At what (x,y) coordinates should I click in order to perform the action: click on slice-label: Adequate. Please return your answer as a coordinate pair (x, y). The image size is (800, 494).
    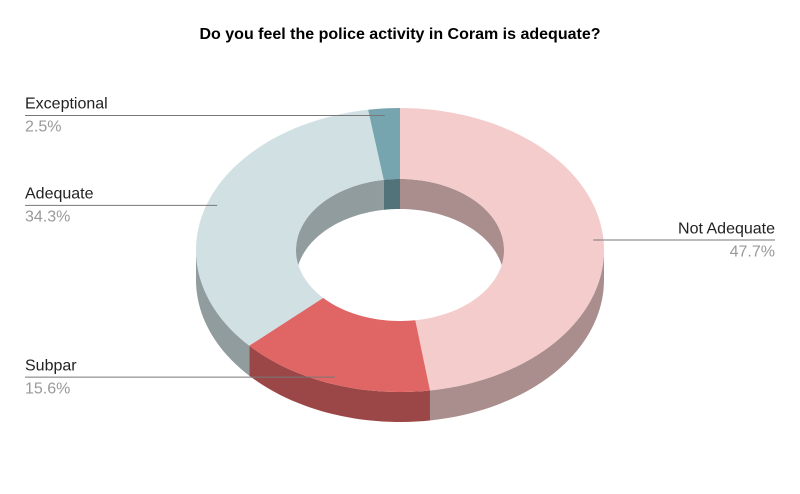
    Looking at the image, I should click on (59, 194).